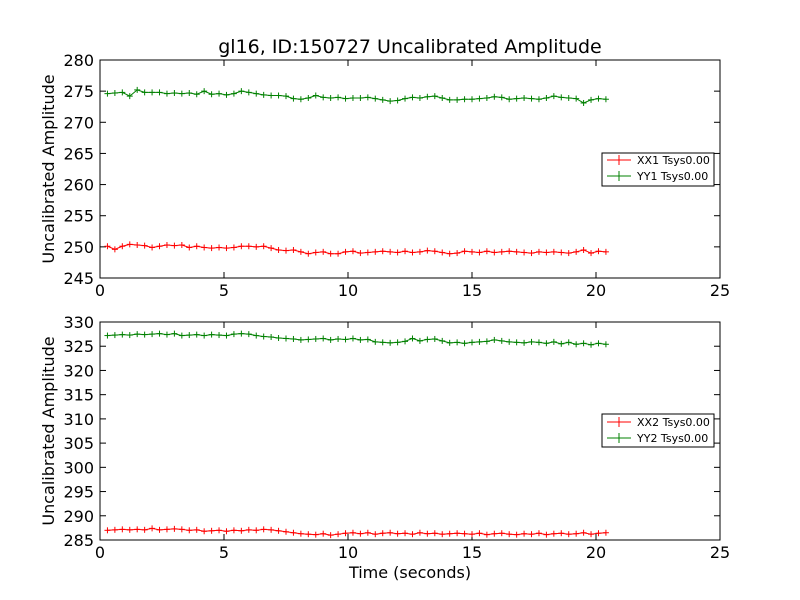 The image size is (800, 600). I want to click on top-y-tick-label: 265, so click(78, 153).